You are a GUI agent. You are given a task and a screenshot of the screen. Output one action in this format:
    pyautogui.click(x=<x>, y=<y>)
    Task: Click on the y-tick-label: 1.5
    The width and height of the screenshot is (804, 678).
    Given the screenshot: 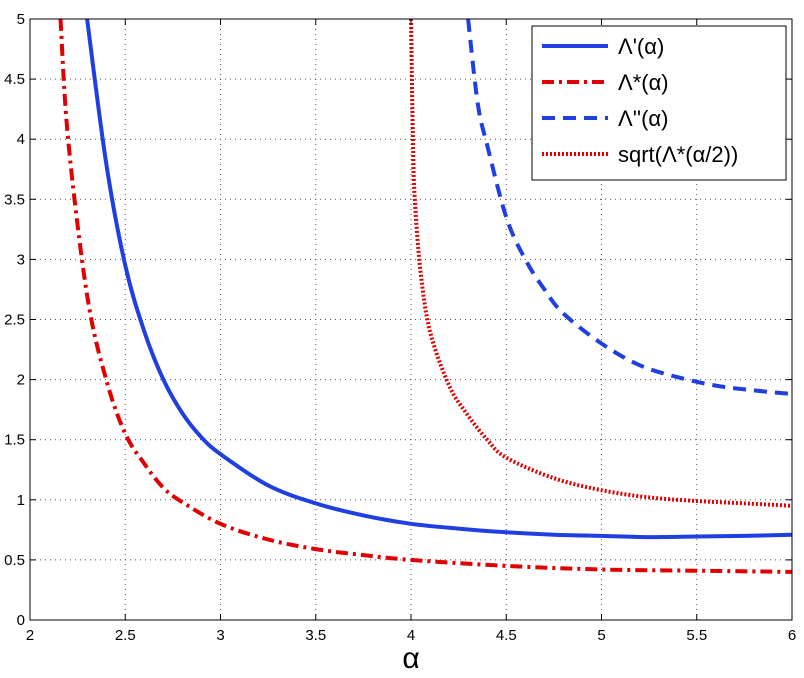 What is the action you would take?
    pyautogui.click(x=14, y=440)
    